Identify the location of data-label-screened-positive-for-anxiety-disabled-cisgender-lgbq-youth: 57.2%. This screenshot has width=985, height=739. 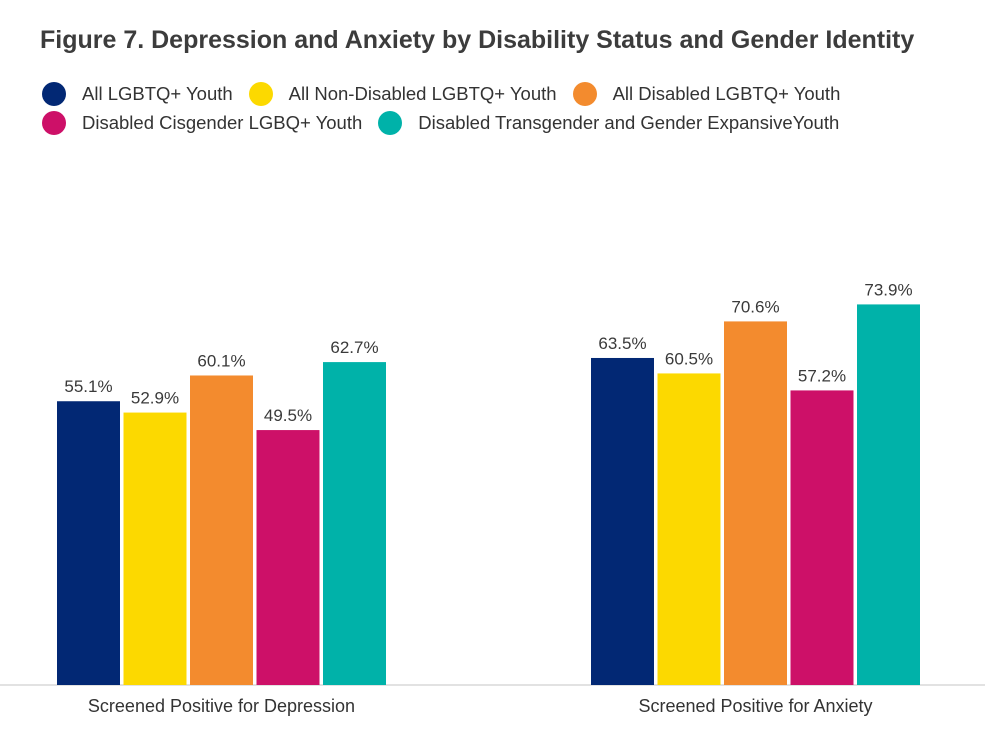
(822, 375).